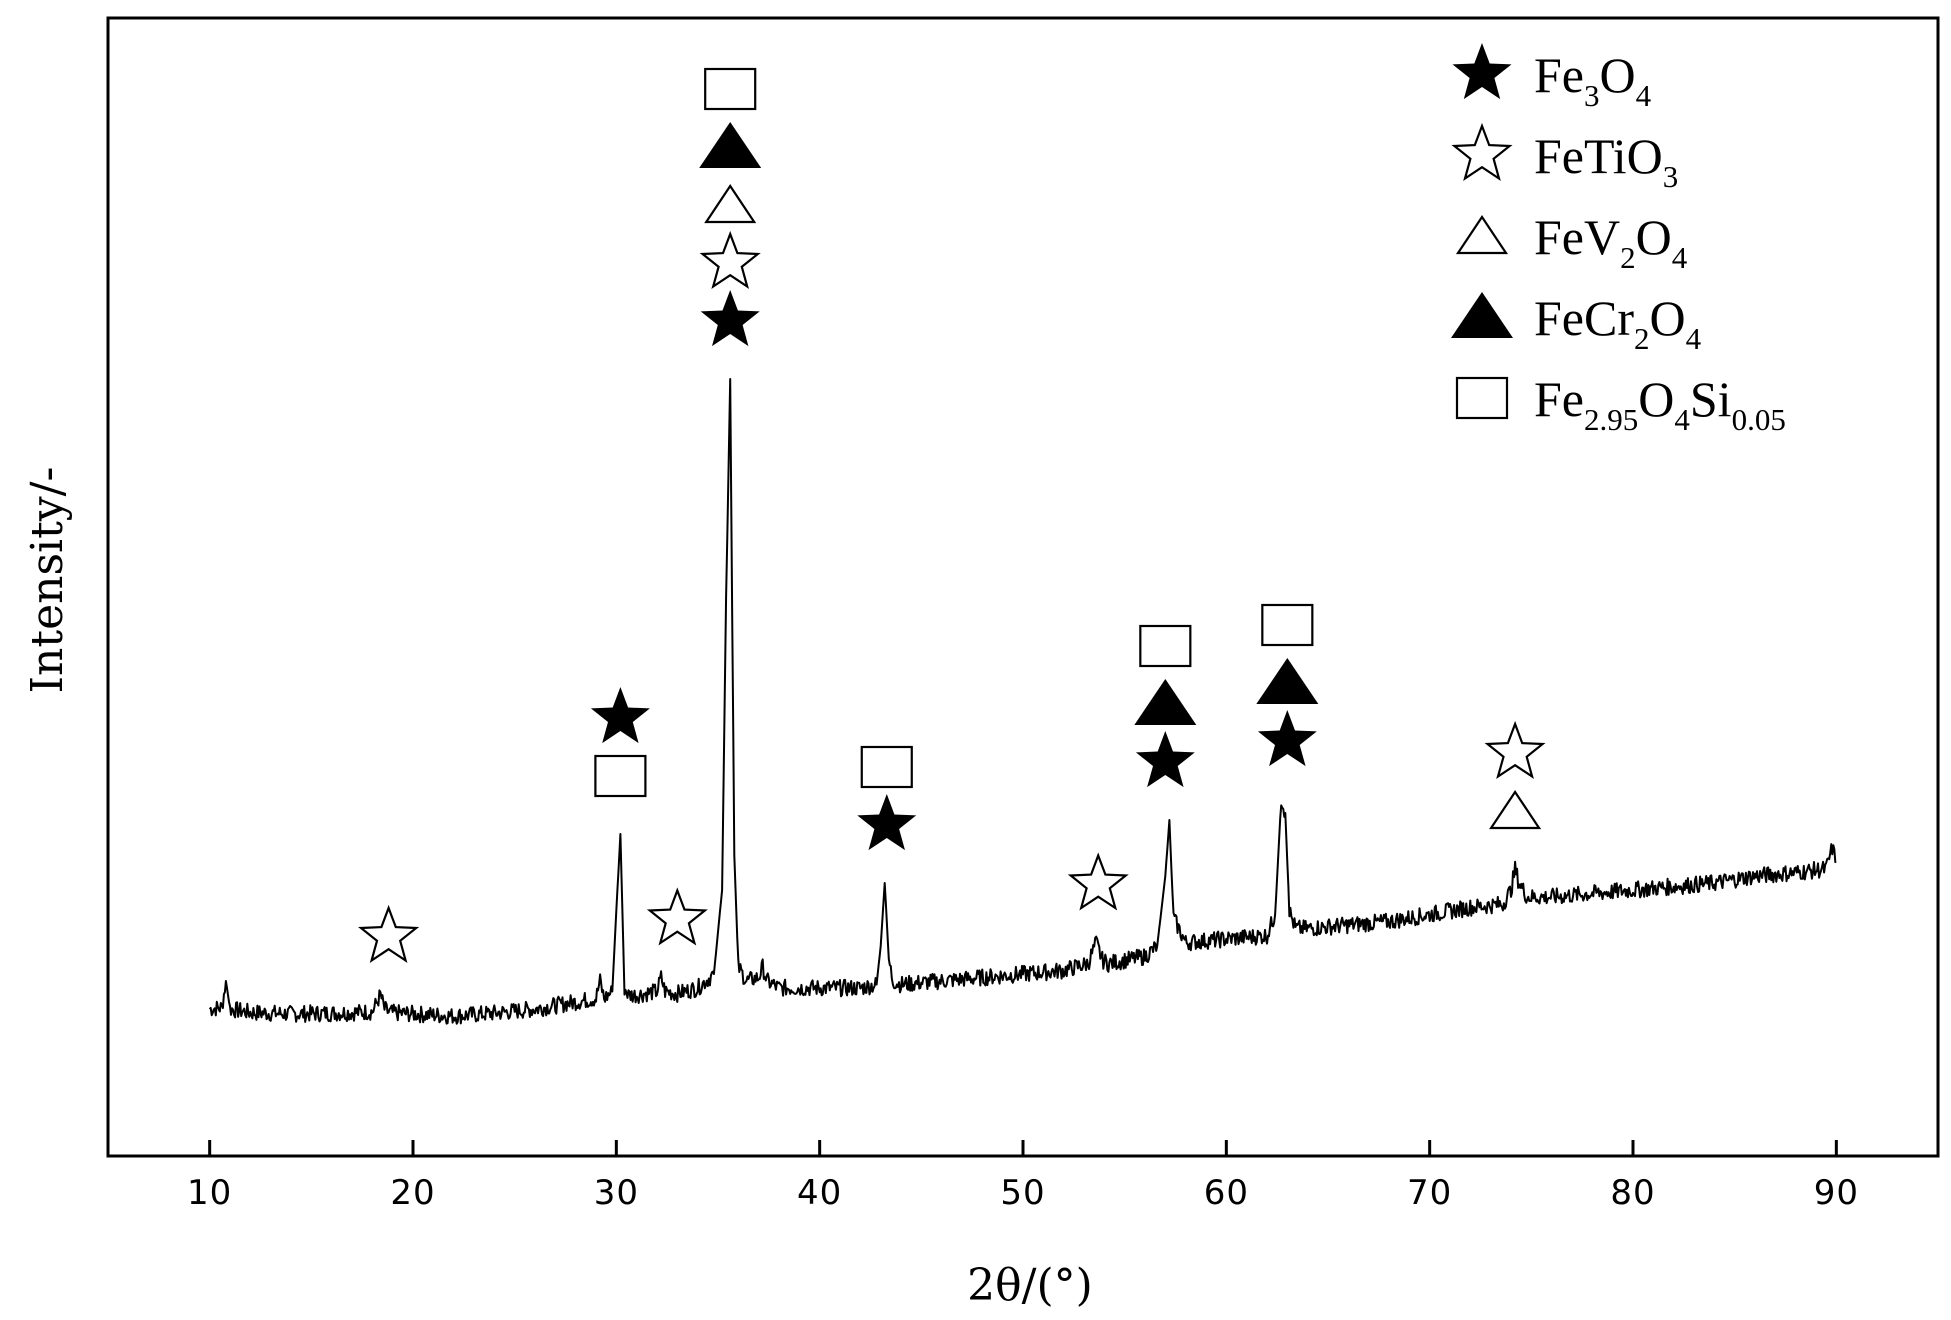 The width and height of the screenshot is (1951, 1320). I want to click on x-tick-label: 60, so click(1226, 1193).